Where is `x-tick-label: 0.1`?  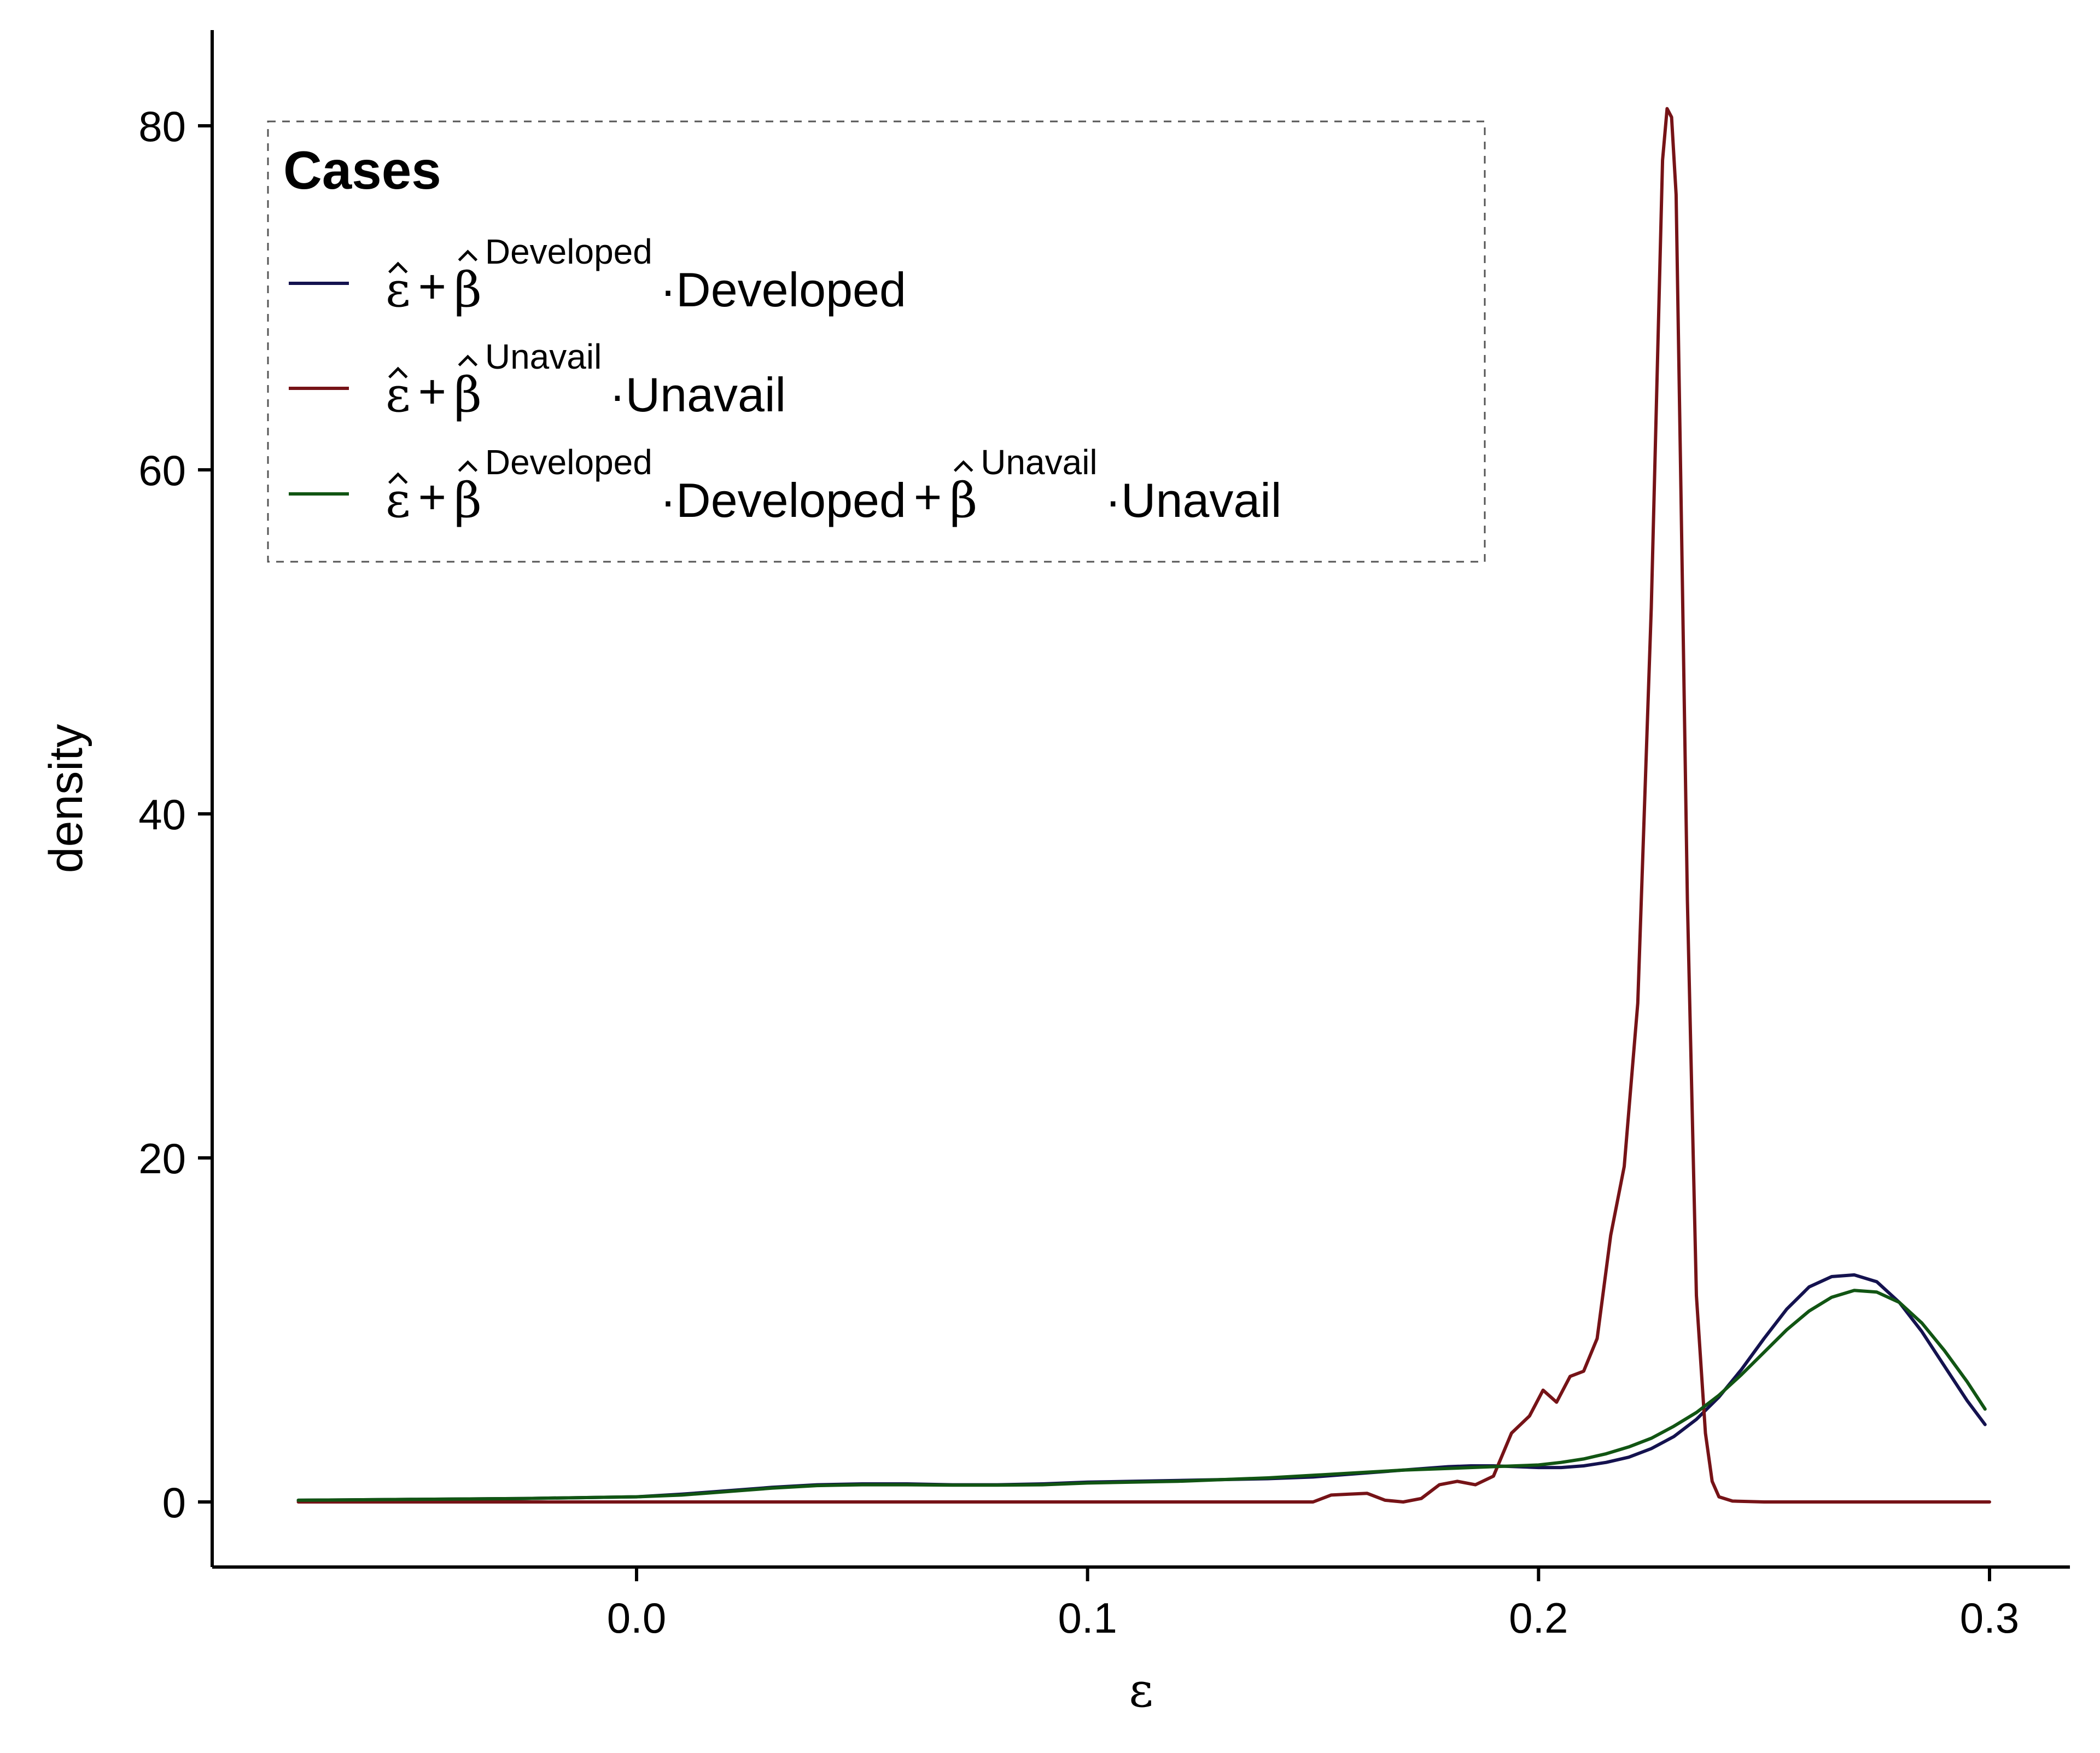 x-tick-label: 0.1 is located at coordinates (1087, 1618).